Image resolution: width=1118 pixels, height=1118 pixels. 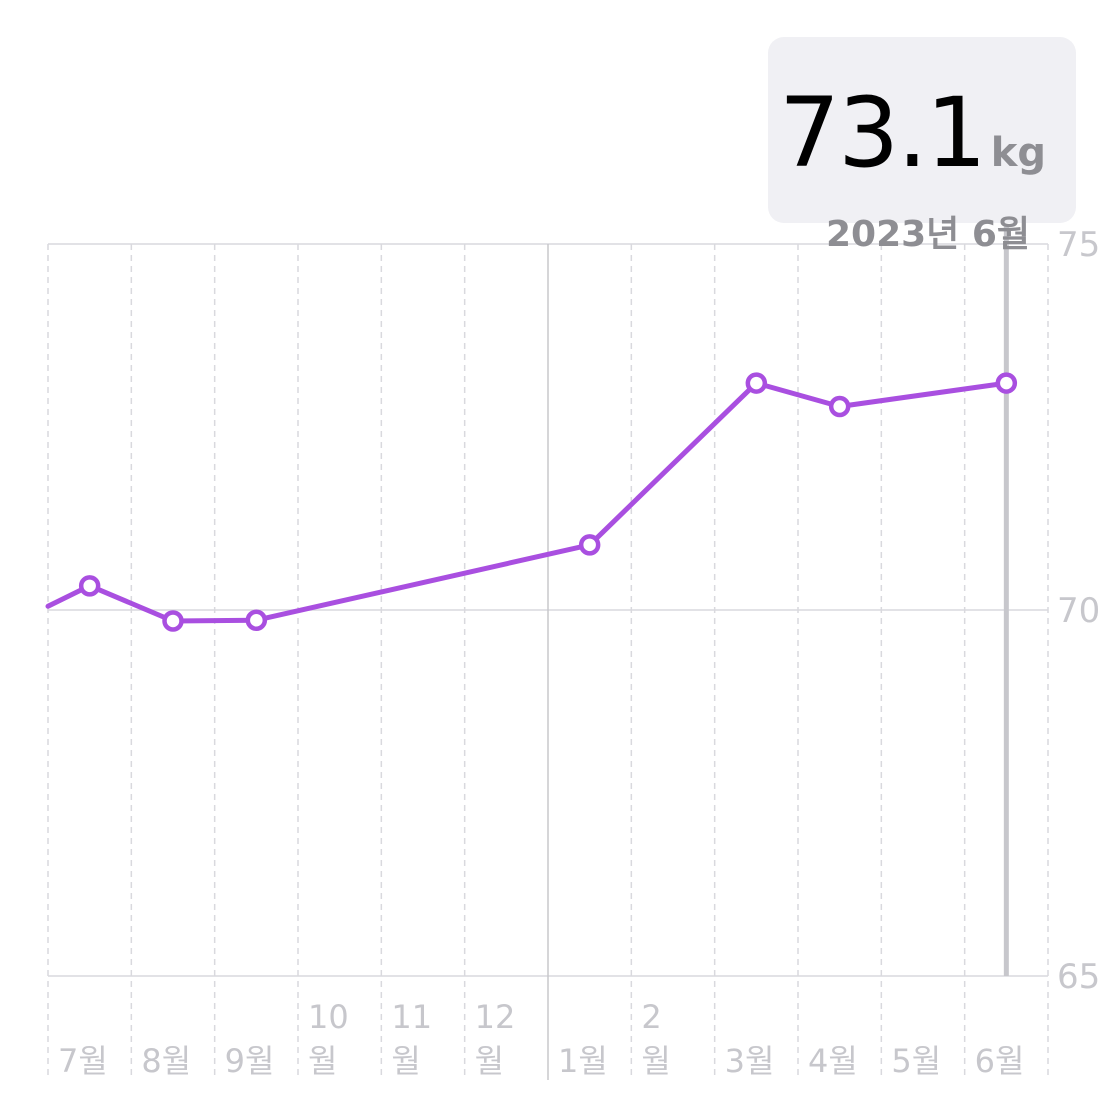 I want to click on y-tick-label: 75, so click(x=1078, y=245).